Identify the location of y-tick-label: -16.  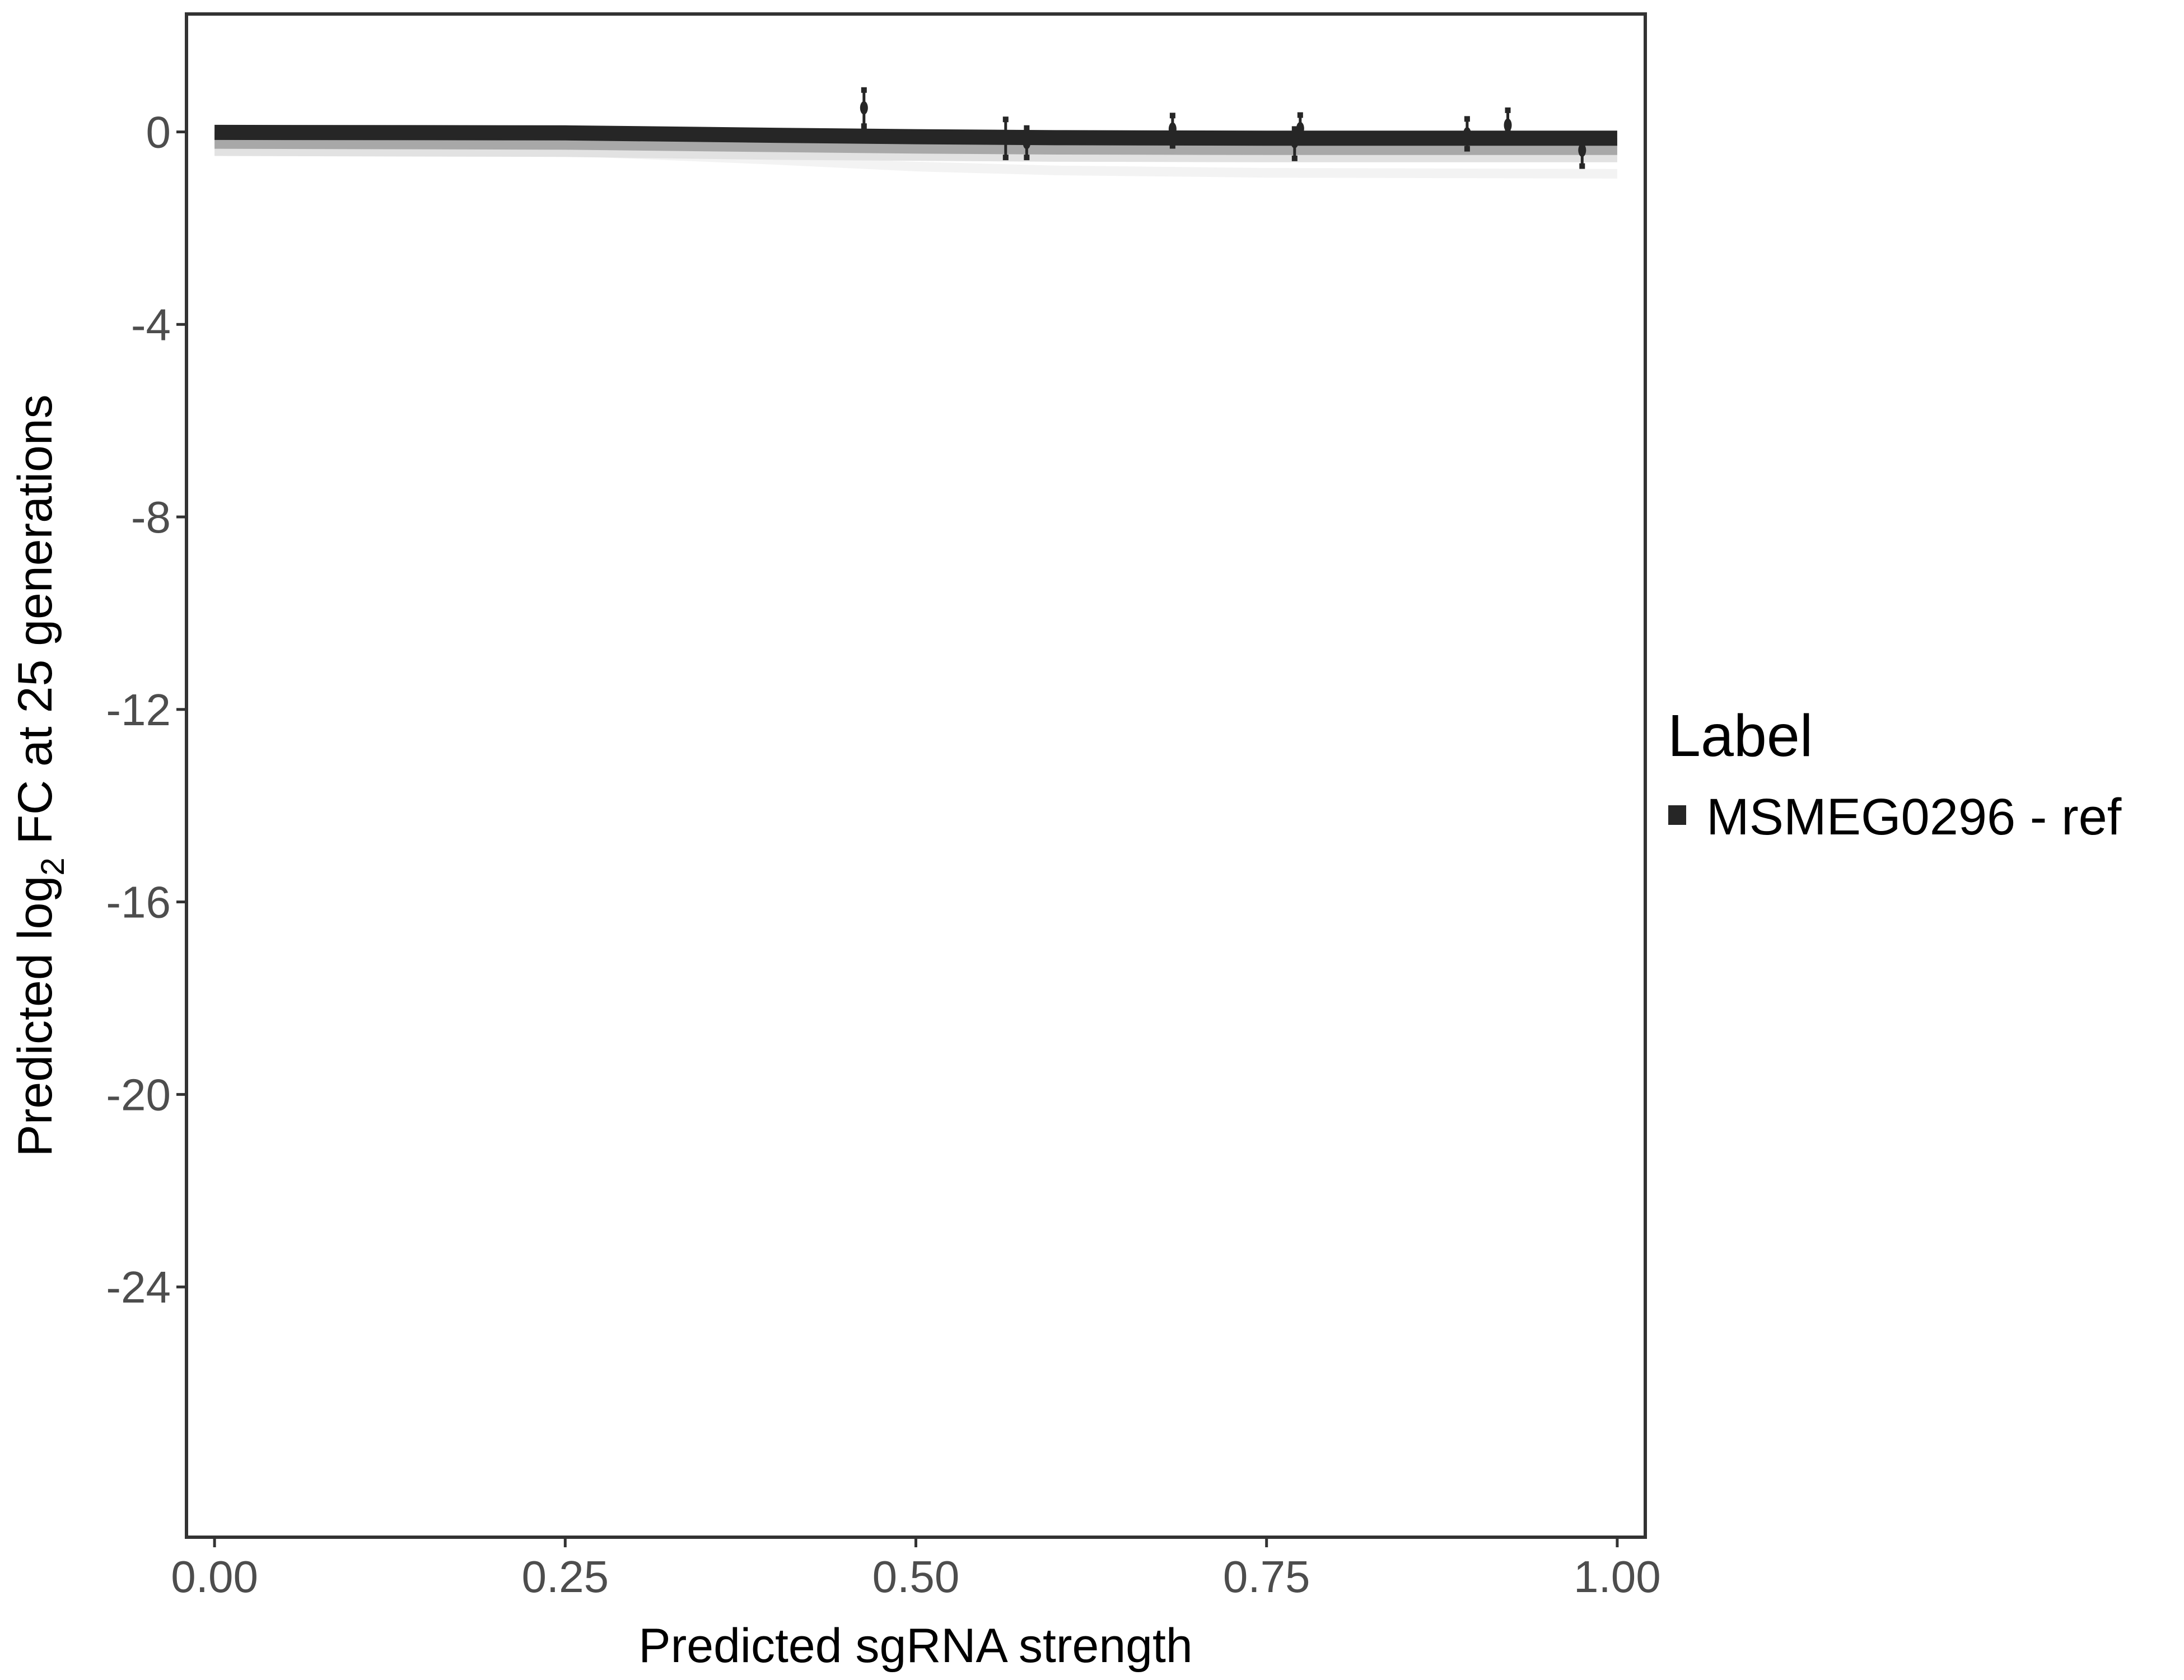
(139, 903).